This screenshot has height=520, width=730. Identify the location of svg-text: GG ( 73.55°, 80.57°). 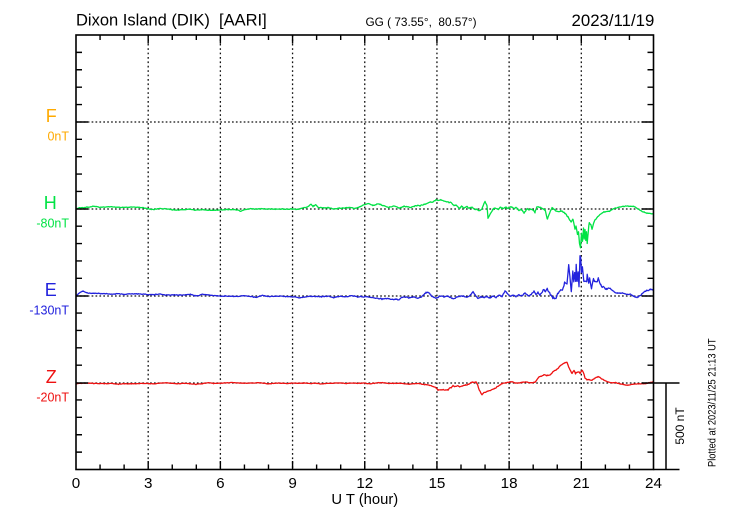
(421, 22).